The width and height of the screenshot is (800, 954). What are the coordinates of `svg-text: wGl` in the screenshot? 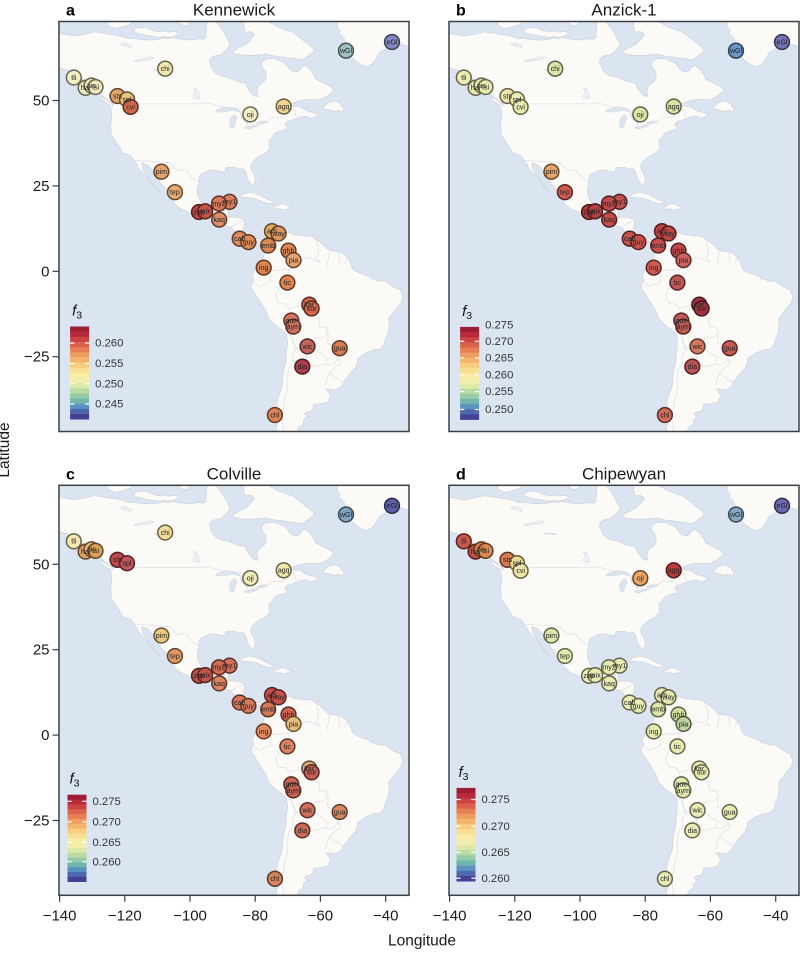 It's located at (736, 51).